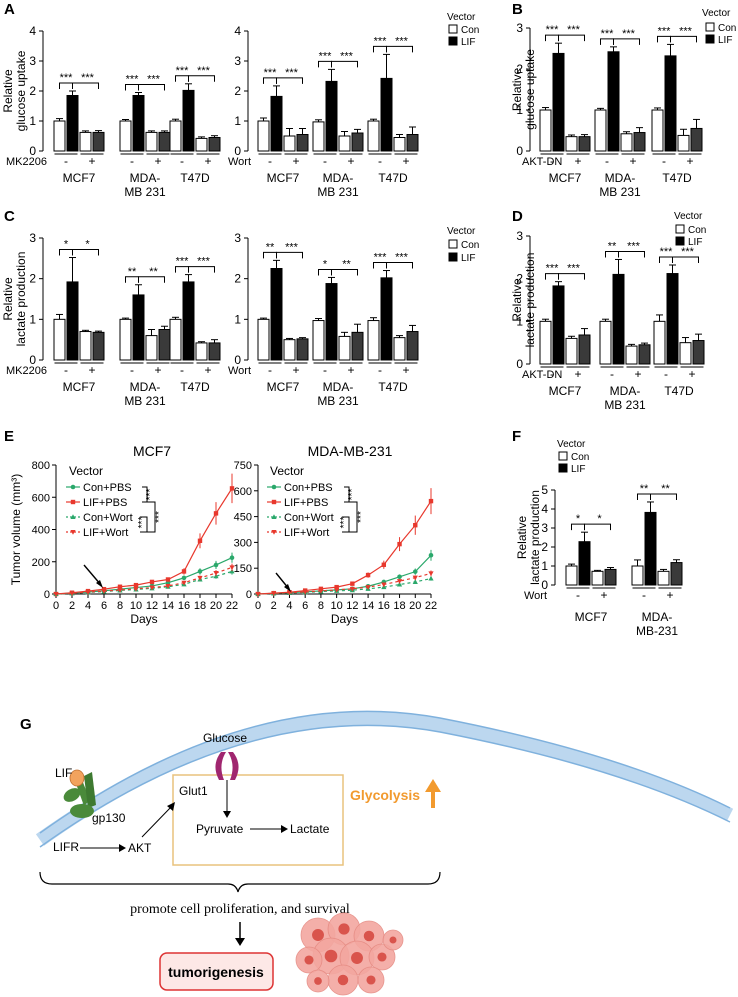  What do you see at coordinates (227, 814) in the screenshot?
I see `glucose-arrow-head` at bounding box center [227, 814].